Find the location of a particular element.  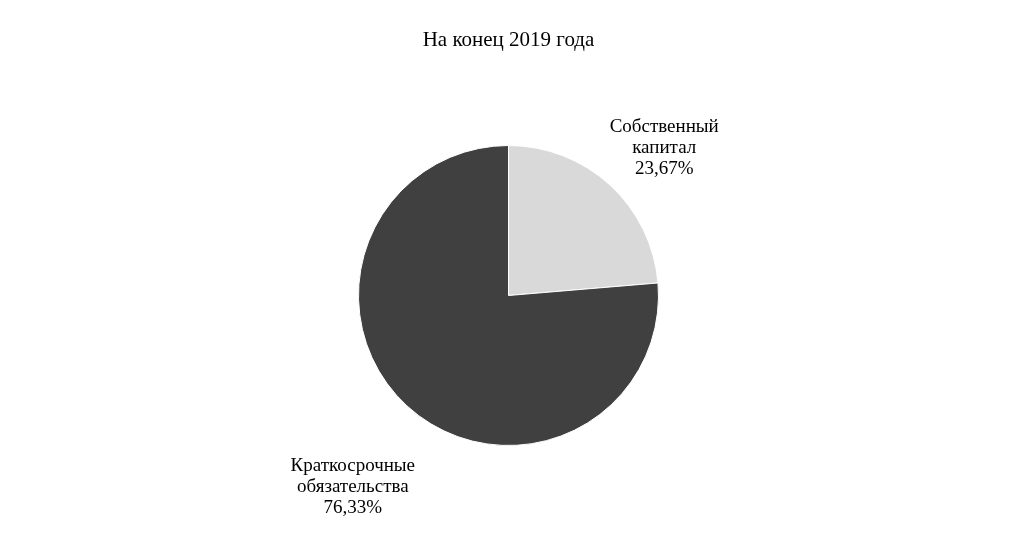

data-label: 76,33% is located at coordinates (353, 506).